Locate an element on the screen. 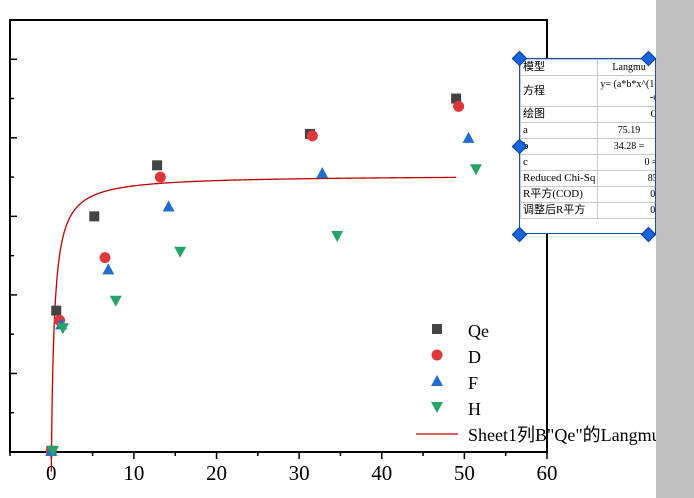 The image size is (694, 498). table-row: 方程 y= (a*b*x^(1- -c is located at coordinates (588, 91).